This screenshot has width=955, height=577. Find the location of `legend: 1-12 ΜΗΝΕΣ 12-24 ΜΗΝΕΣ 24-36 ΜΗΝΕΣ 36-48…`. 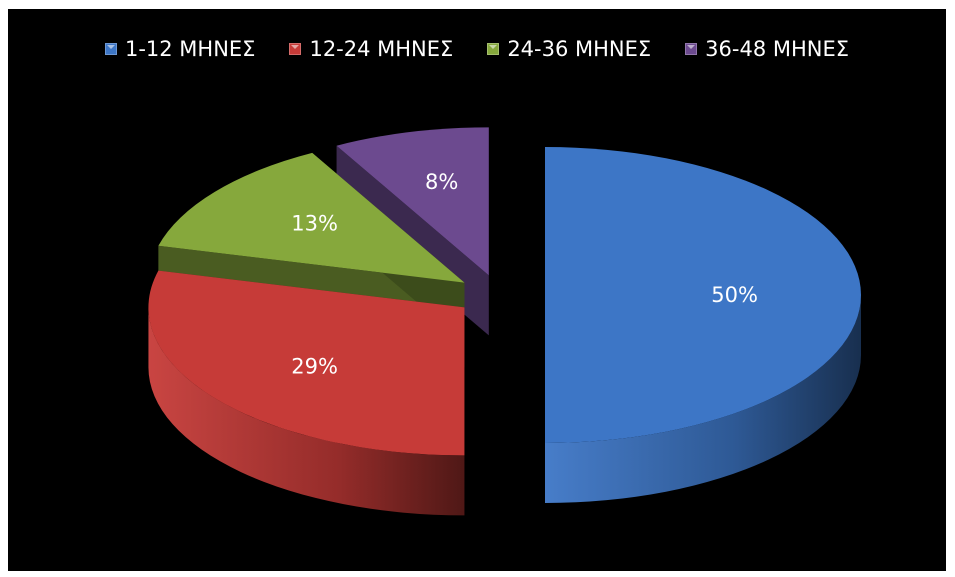

legend: 1-12 ΜΗΝΕΣ 12-24 ΜΗΝΕΣ 24-36 ΜΗΝΕΣ 36-48… is located at coordinates (477, 49).